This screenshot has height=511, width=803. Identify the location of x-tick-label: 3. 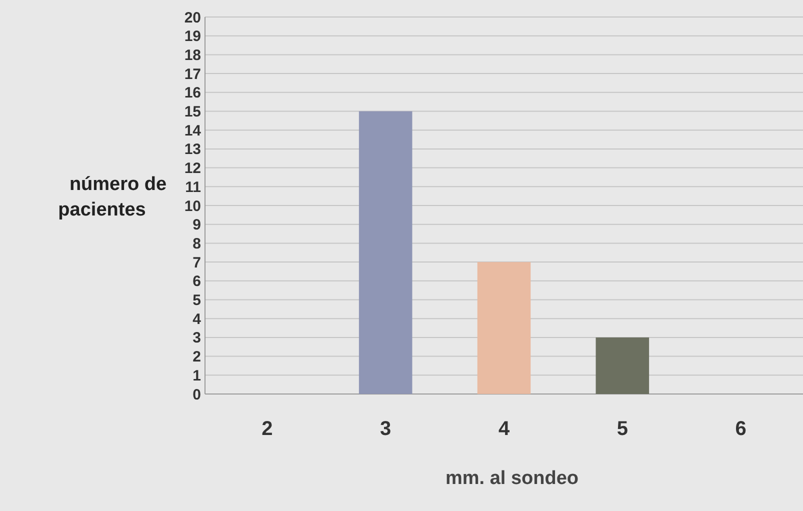
(386, 429).